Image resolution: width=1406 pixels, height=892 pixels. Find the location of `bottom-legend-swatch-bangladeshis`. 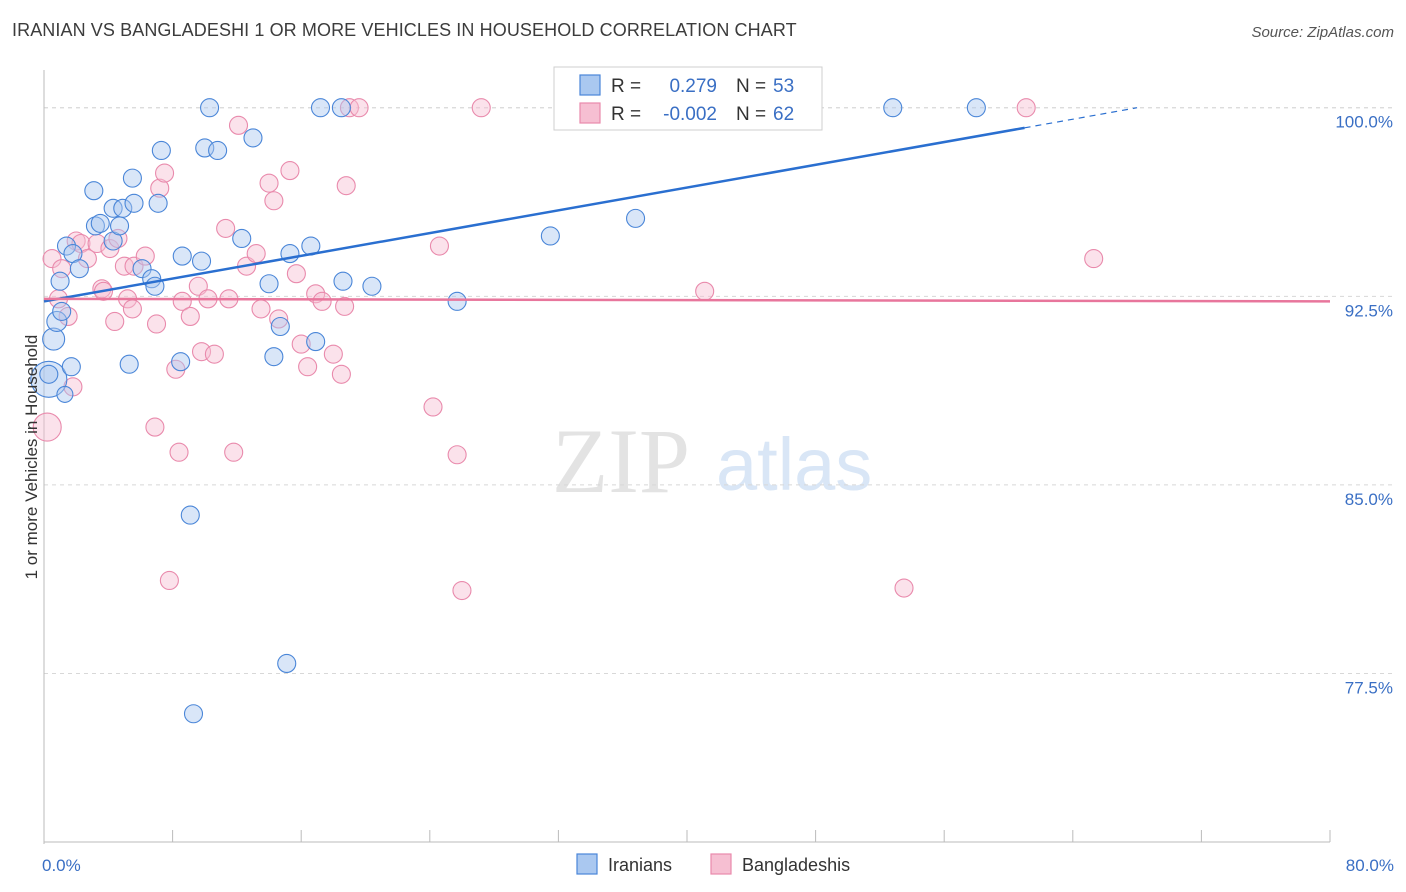

bottom-legend-swatch-bangladeshis is located at coordinates (721, 864).